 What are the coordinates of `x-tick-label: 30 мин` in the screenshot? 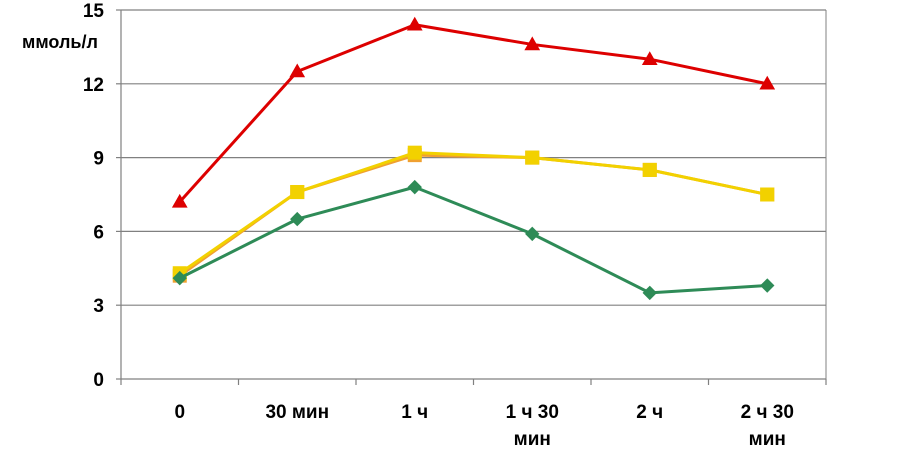 It's located at (297, 412).